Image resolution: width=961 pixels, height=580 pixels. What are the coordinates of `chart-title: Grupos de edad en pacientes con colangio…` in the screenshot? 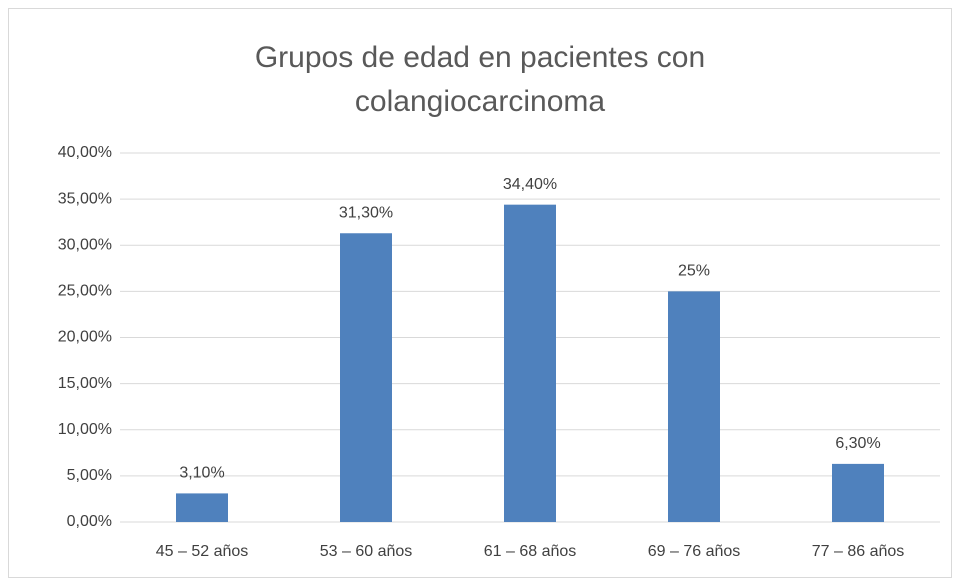 It's located at (480, 79).